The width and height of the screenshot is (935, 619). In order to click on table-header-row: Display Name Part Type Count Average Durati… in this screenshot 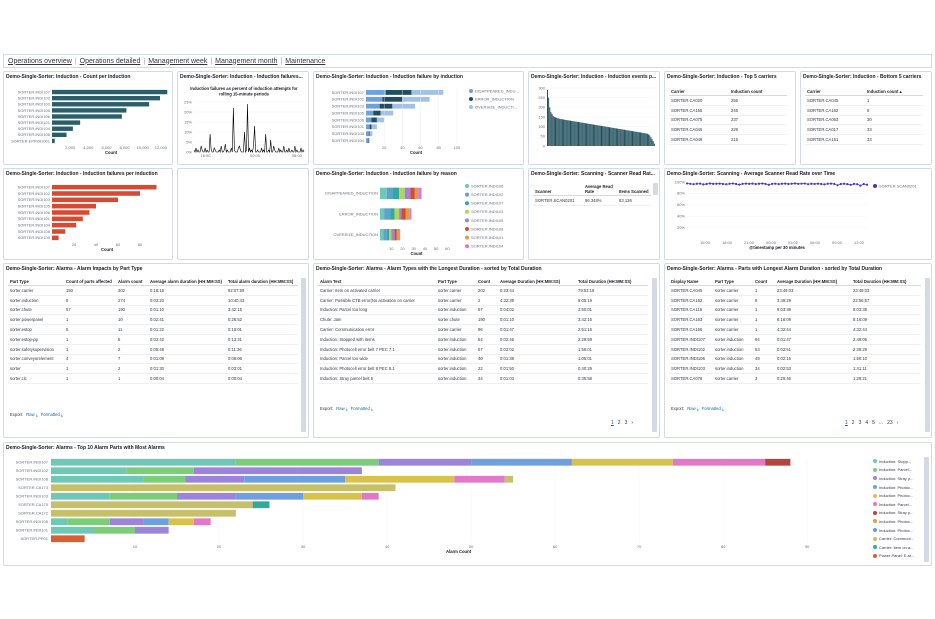, I will do `click(795, 282)`.